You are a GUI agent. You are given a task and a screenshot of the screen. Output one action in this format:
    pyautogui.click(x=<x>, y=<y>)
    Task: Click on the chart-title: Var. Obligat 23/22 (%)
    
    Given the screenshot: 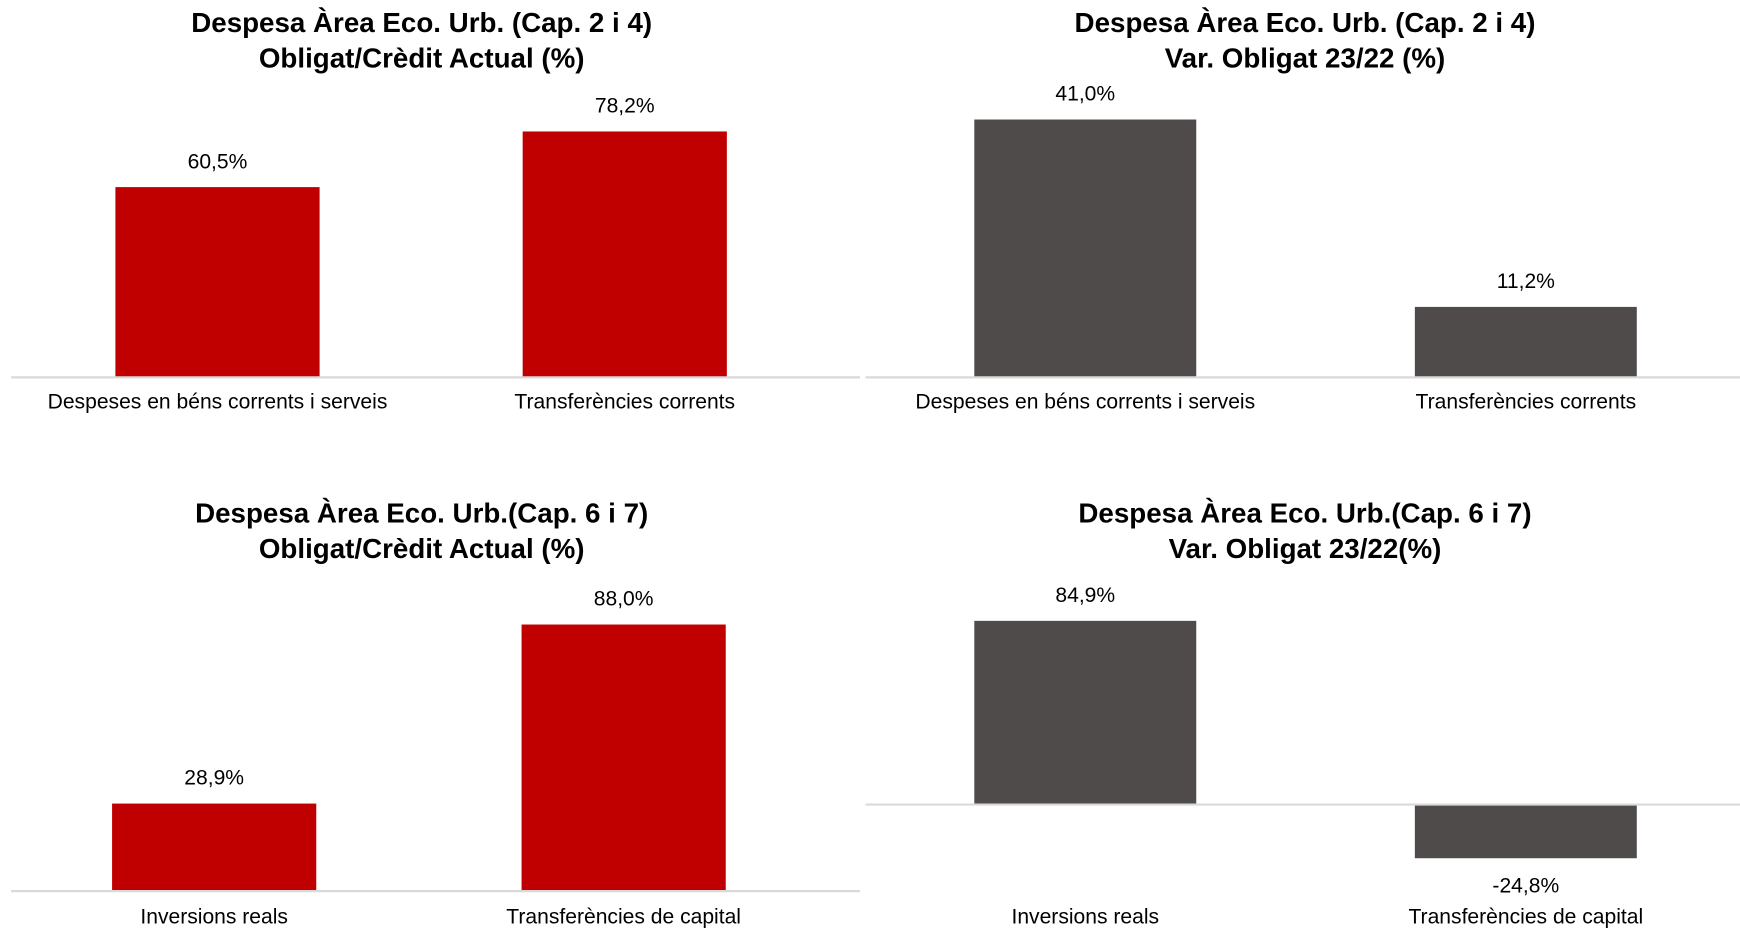 What is the action you would take?
    pyautogui.click(x=1305, y=57)
    